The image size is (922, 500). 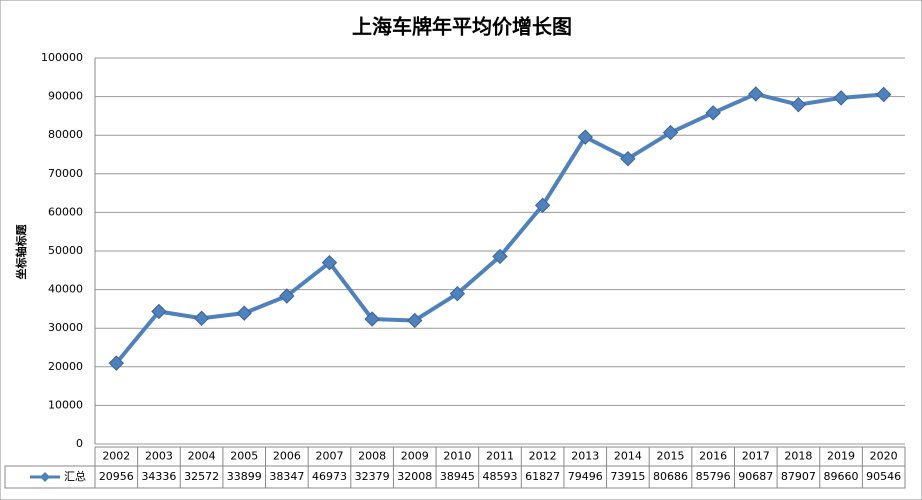 I want to click on y-tick-label: 100000, so click(x=62, y=57).